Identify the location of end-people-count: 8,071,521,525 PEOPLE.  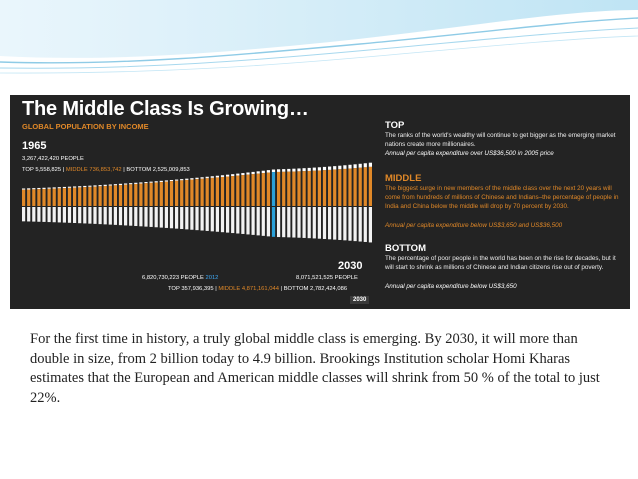
(327, 278).